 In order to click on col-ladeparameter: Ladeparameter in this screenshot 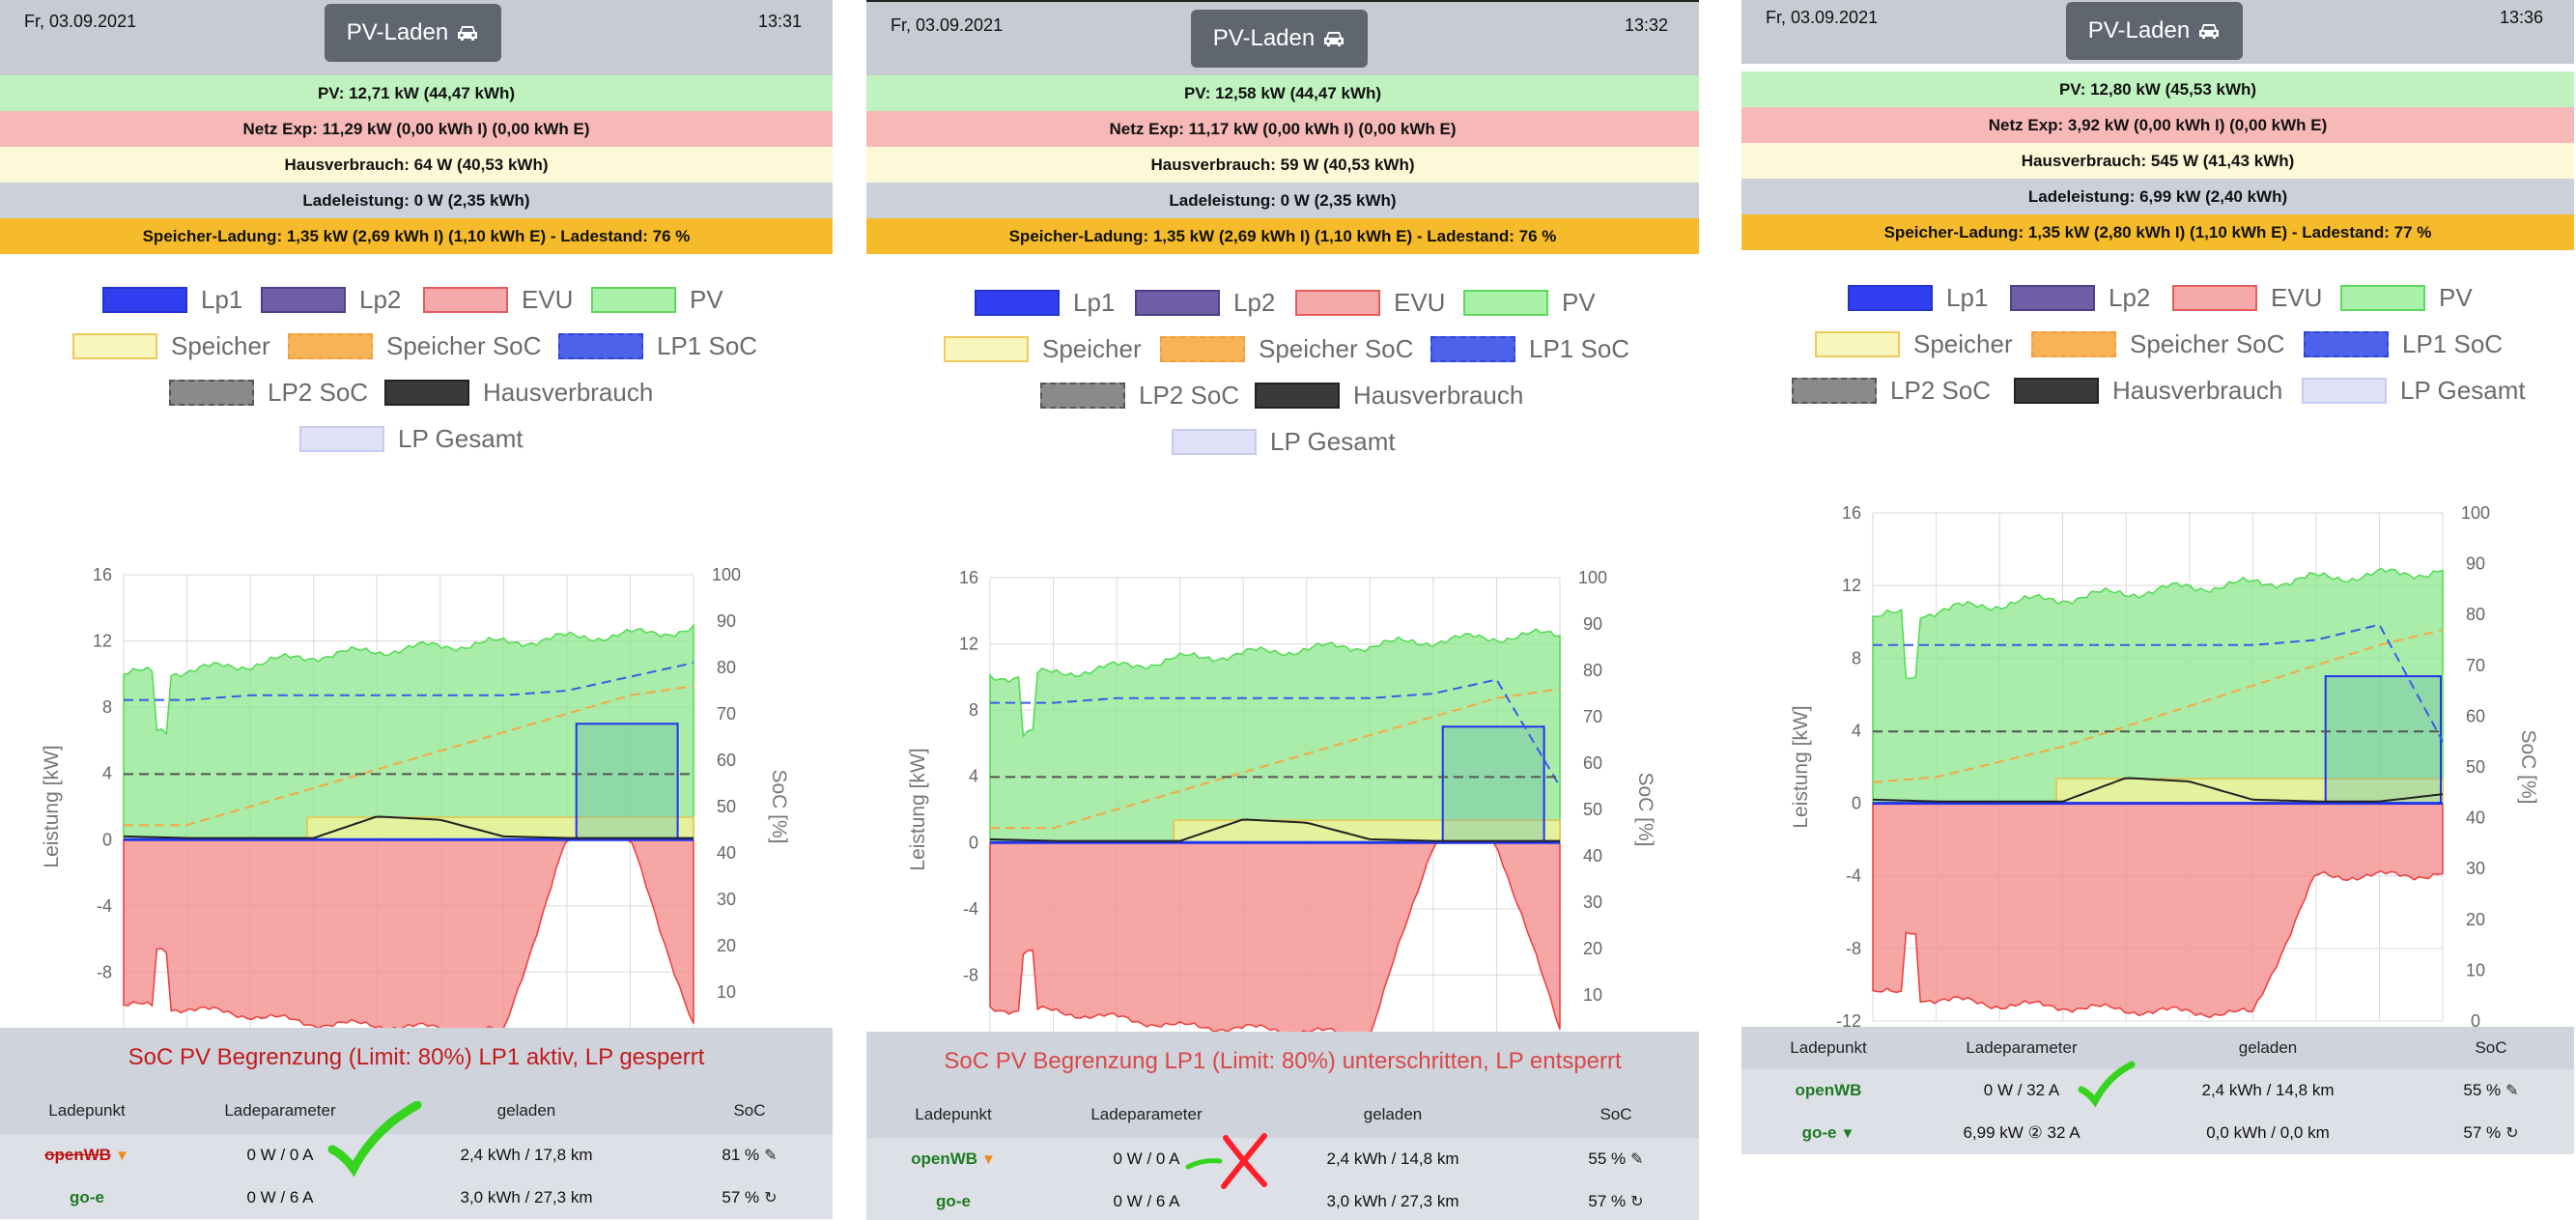, I will do `click(280, 1110)`.